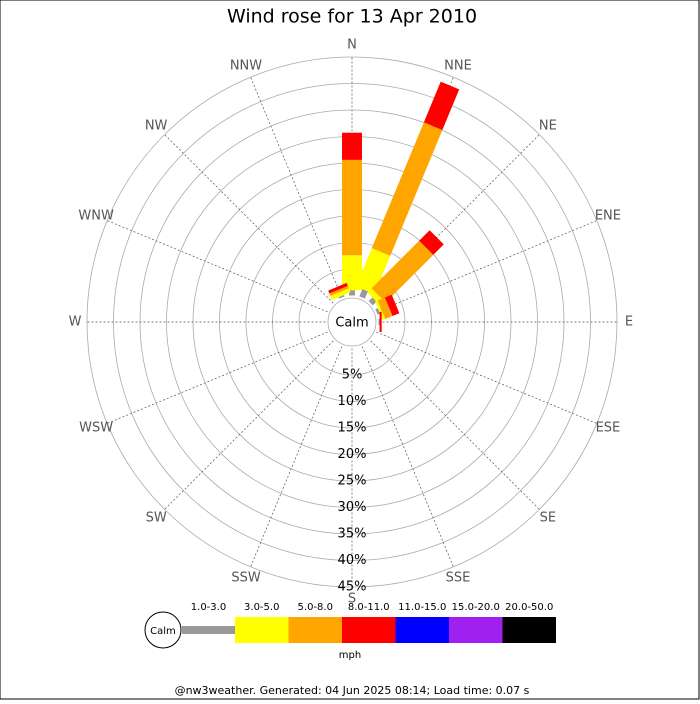 Image resolution: width=700 pixels, height=704 pixels. Describe the element at coordinates (352, 428) in the screenshot. I see `y-tick-label: 15%` at that location.